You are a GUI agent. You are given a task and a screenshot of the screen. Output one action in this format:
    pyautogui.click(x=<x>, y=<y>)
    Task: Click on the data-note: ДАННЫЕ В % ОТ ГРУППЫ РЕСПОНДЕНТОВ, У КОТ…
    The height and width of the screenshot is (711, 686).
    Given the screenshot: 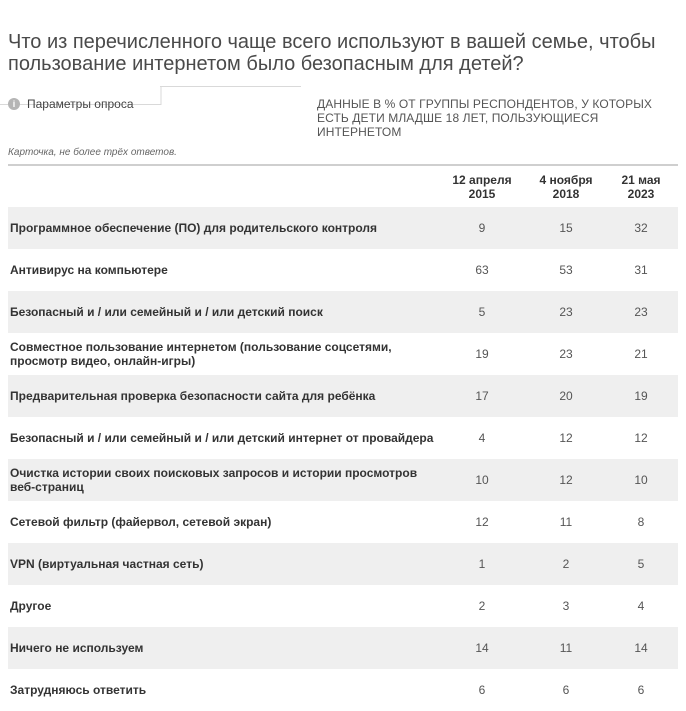 What is the action you would take?
    pyautogui.click(x=485, y=118)
    